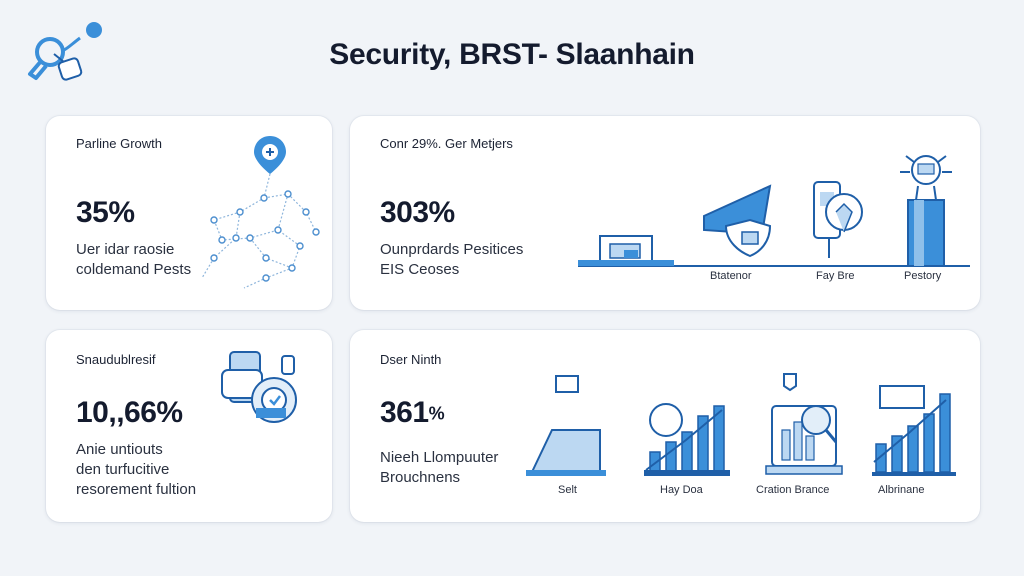 The height and width of the screenshot is (576, 1024). Describe the element at coordinates (417, 212) in the screenshot. I see `metric-value: 303%` at that location.